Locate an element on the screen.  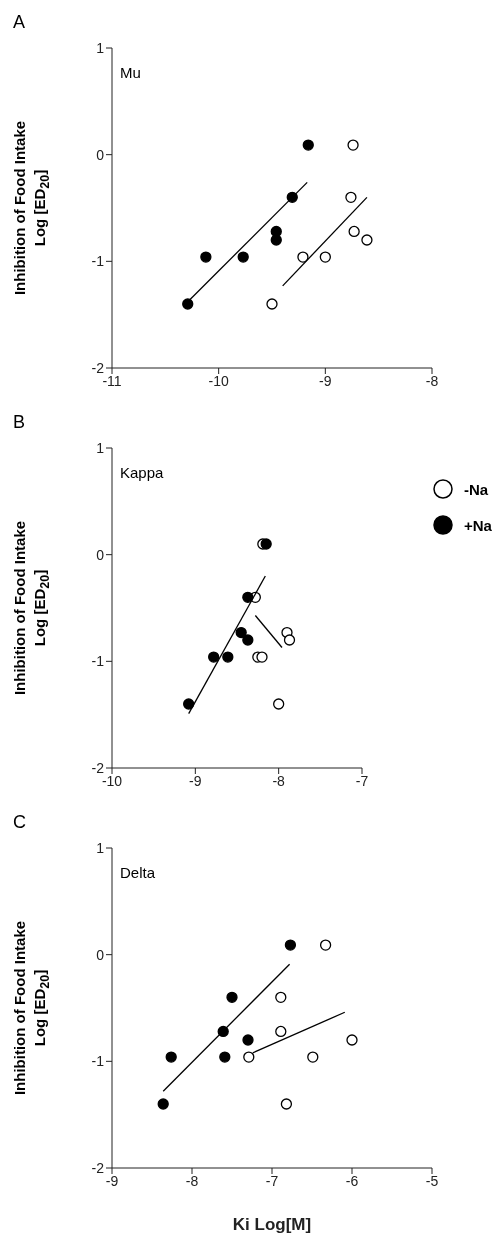
x-axis-title: Ki Log[M] is located at coordinates (272, 1225).